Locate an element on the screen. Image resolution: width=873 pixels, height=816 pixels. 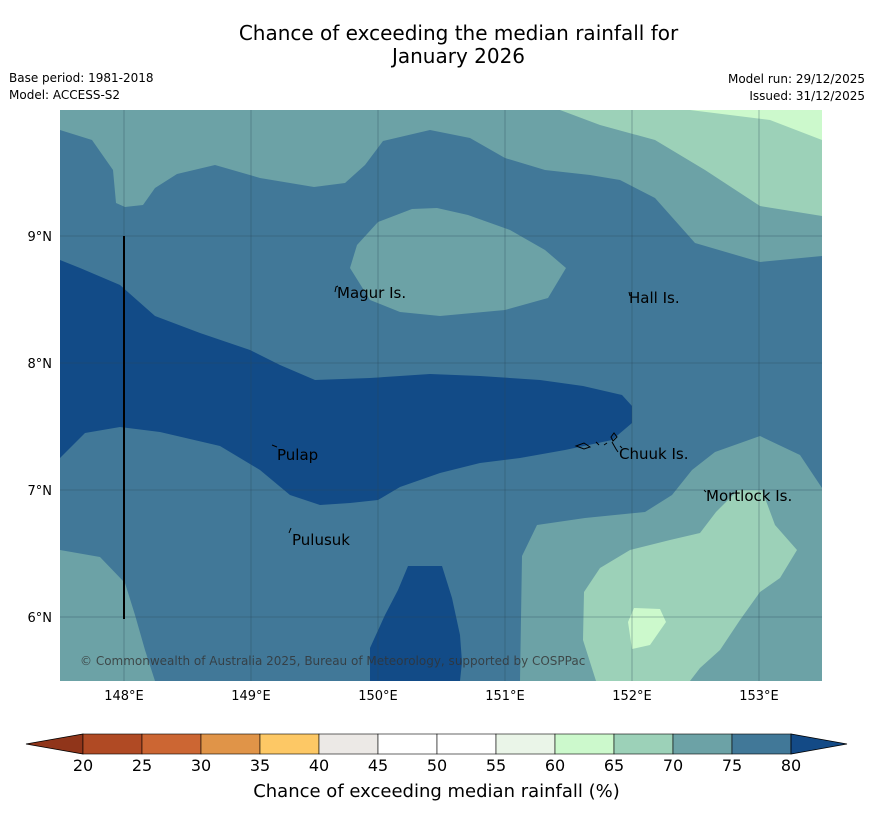
mortlock-island-shape is located at coordinates (705, 491).